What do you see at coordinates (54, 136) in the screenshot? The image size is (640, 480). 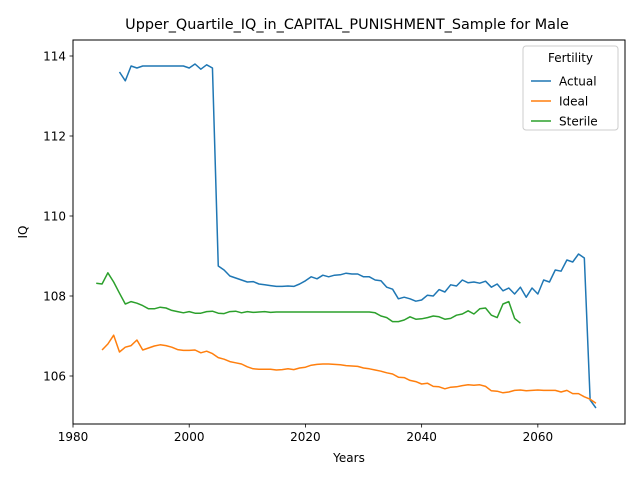 I see `y-tick-label: 112` at bounding box center [54, 136].